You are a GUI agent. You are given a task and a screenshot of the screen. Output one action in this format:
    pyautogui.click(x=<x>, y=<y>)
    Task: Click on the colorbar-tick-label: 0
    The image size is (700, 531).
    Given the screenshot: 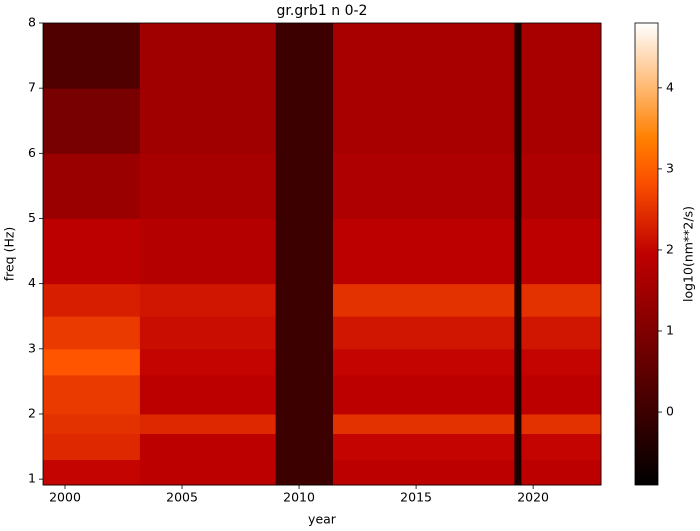 What is the action you would take?
    pyautogui.click(x=670, y=411)
    